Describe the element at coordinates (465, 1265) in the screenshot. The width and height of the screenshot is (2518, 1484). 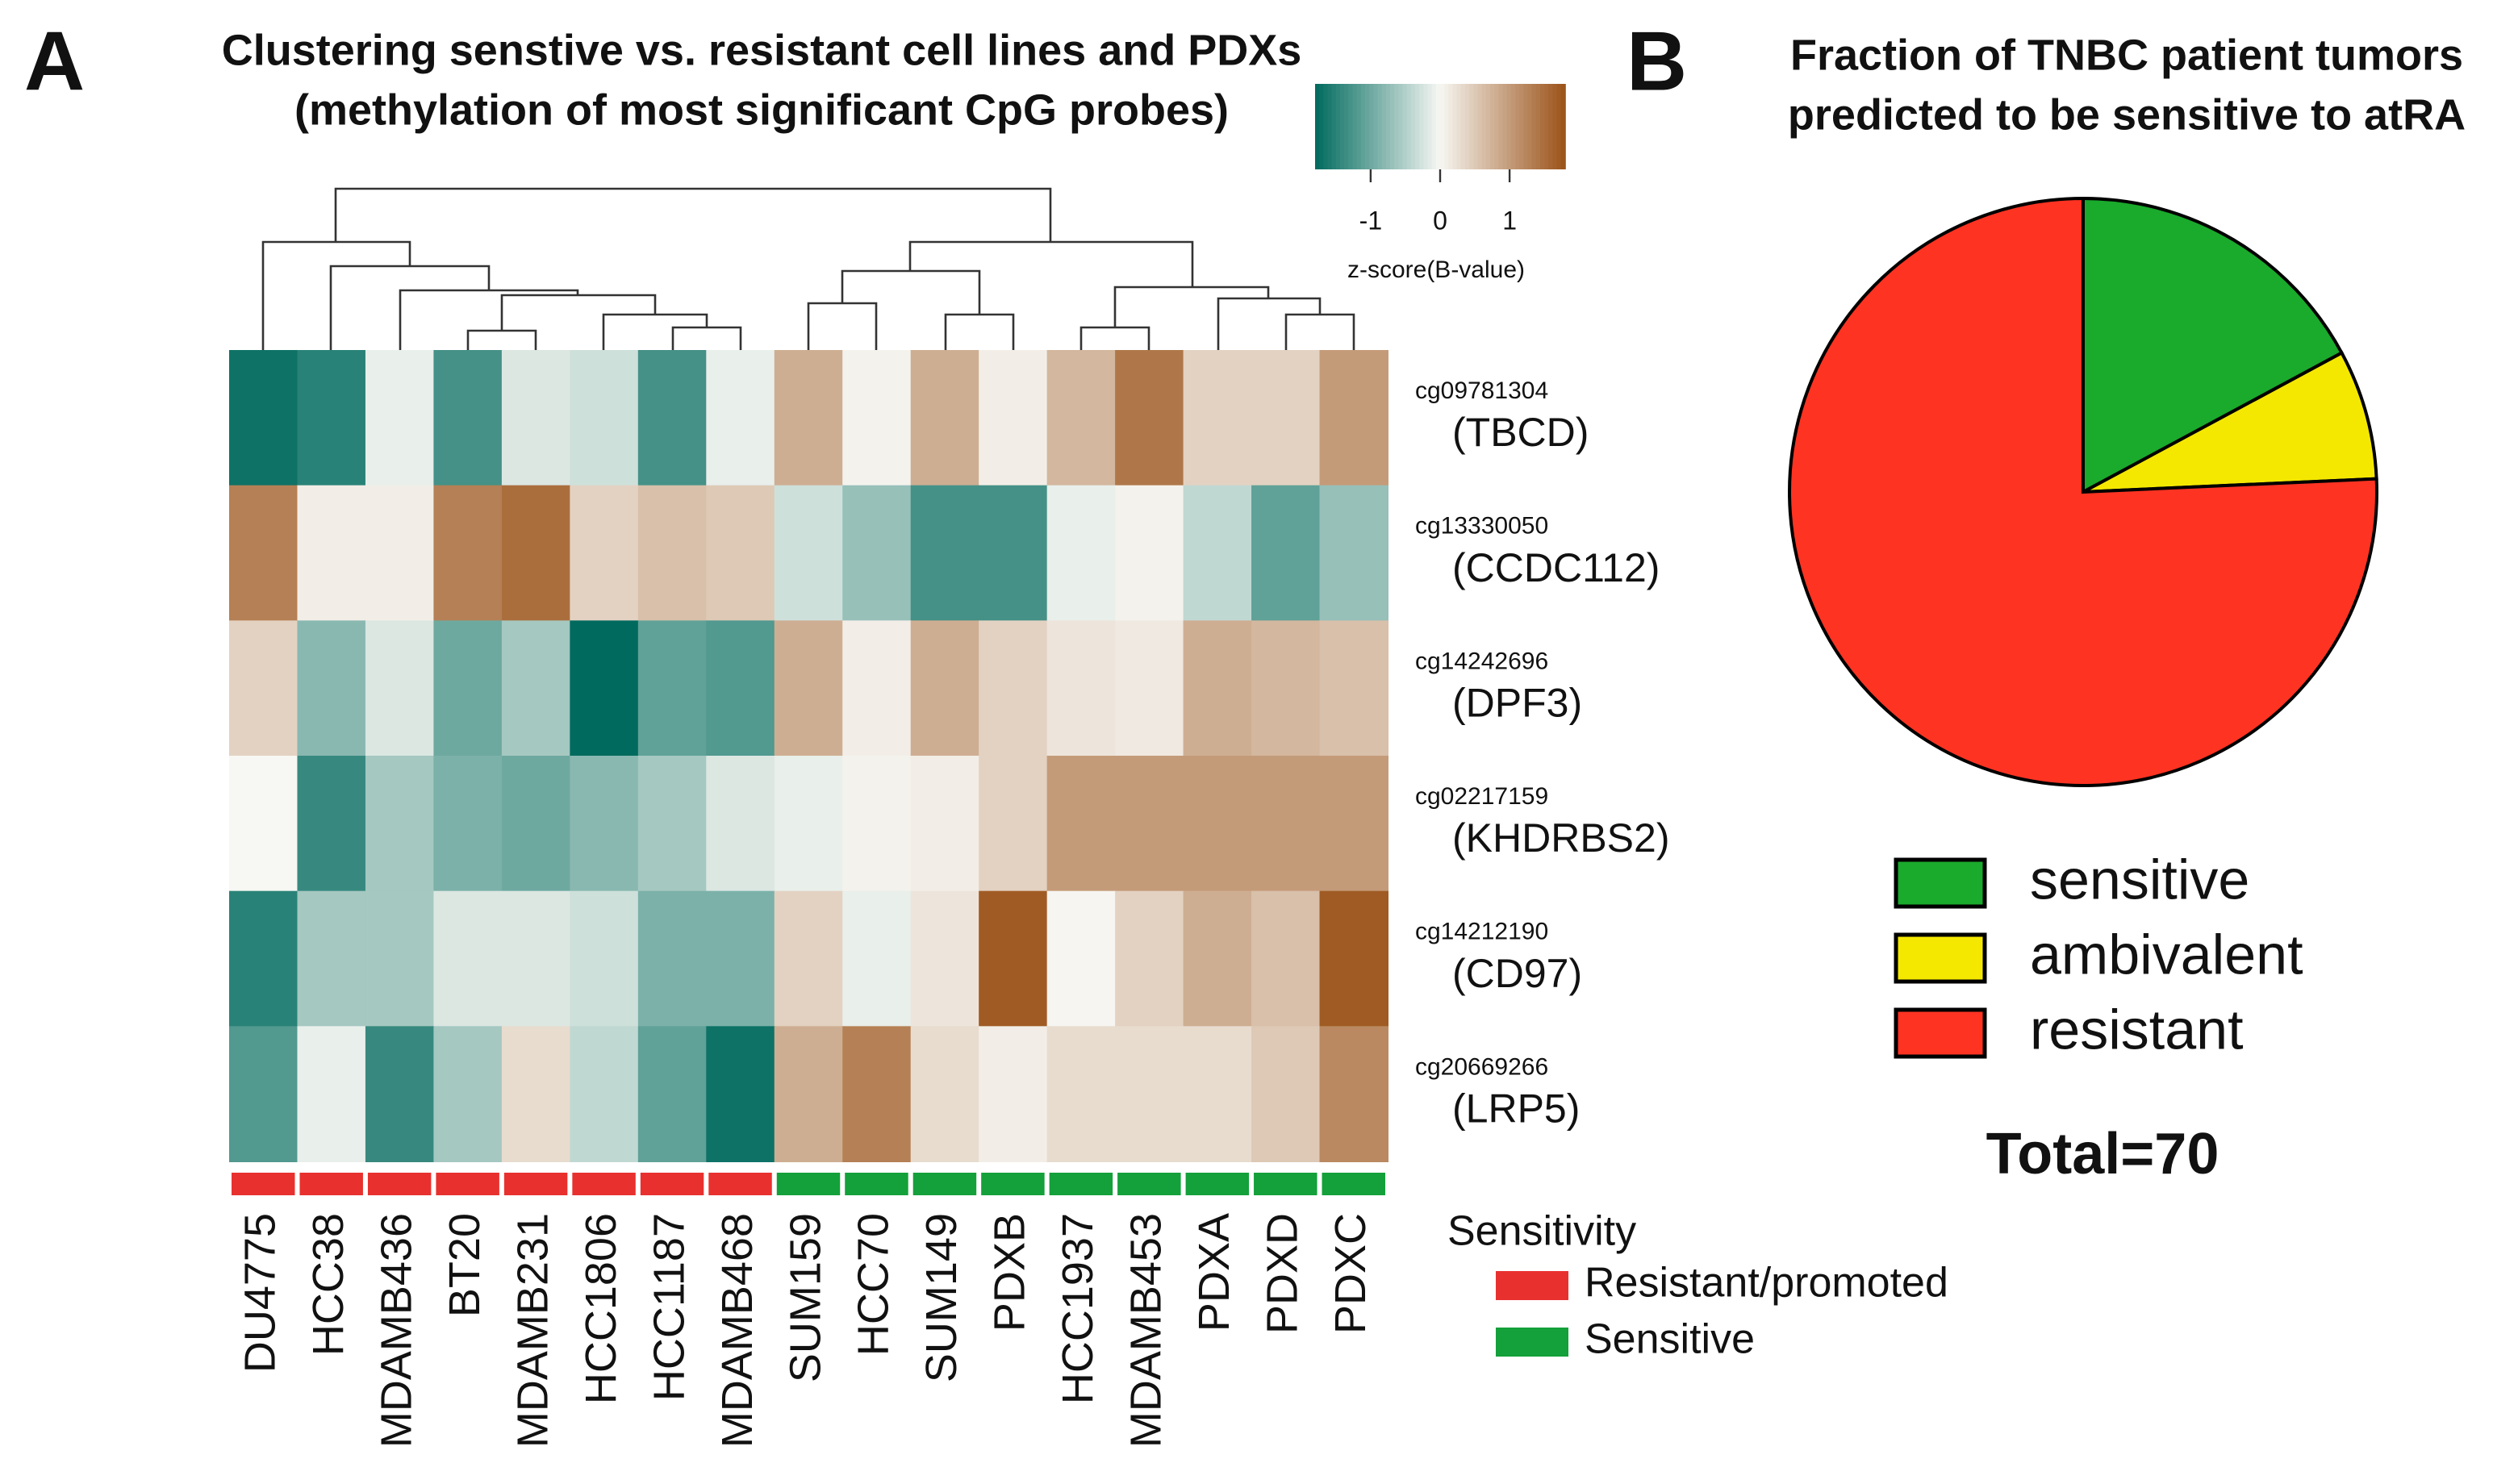
I see `column-label: BT20` at that location.